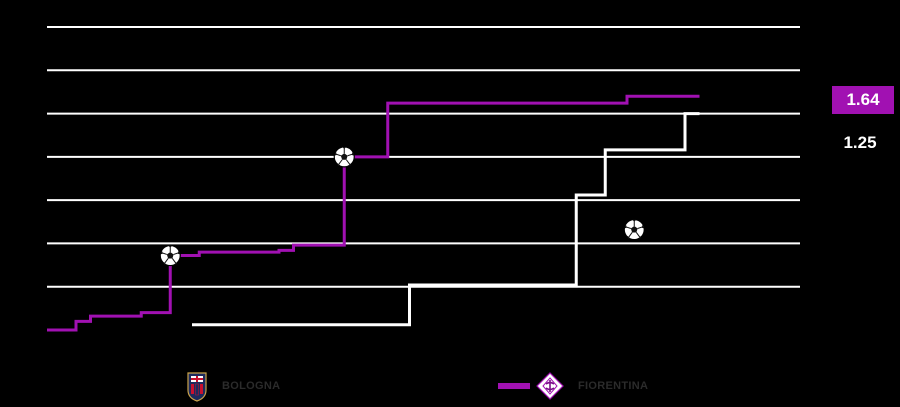 The width and height of the screenshot is (900, 407). What do you see at coordinates (514, 386) in the screenshot?
I see `fiorentina-legend-swatch` at bounding box center [514, 386].